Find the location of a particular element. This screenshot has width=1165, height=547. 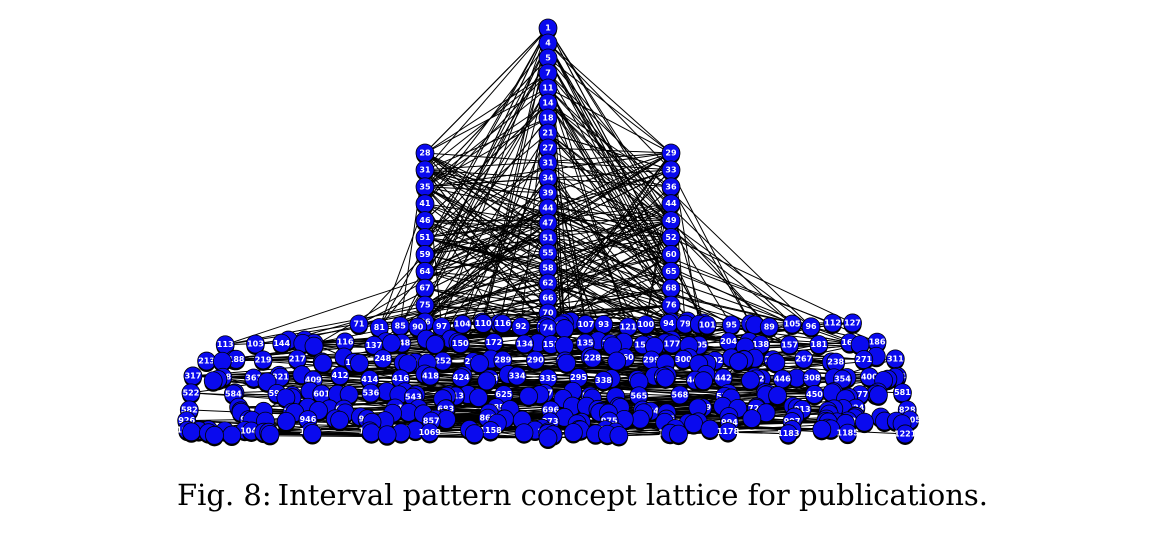

lattice-node: 76 is located at coordinates (671, 306).